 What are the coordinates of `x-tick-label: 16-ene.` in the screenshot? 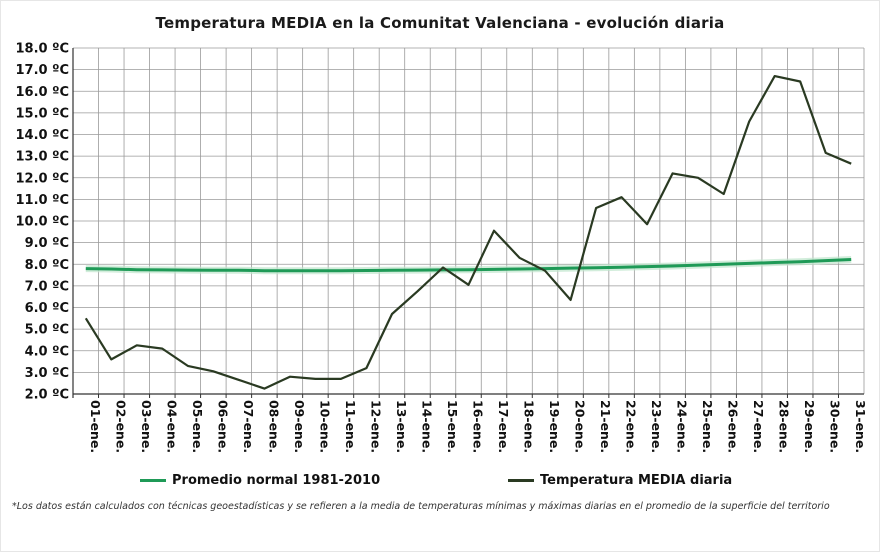 It's located at (478, 426).